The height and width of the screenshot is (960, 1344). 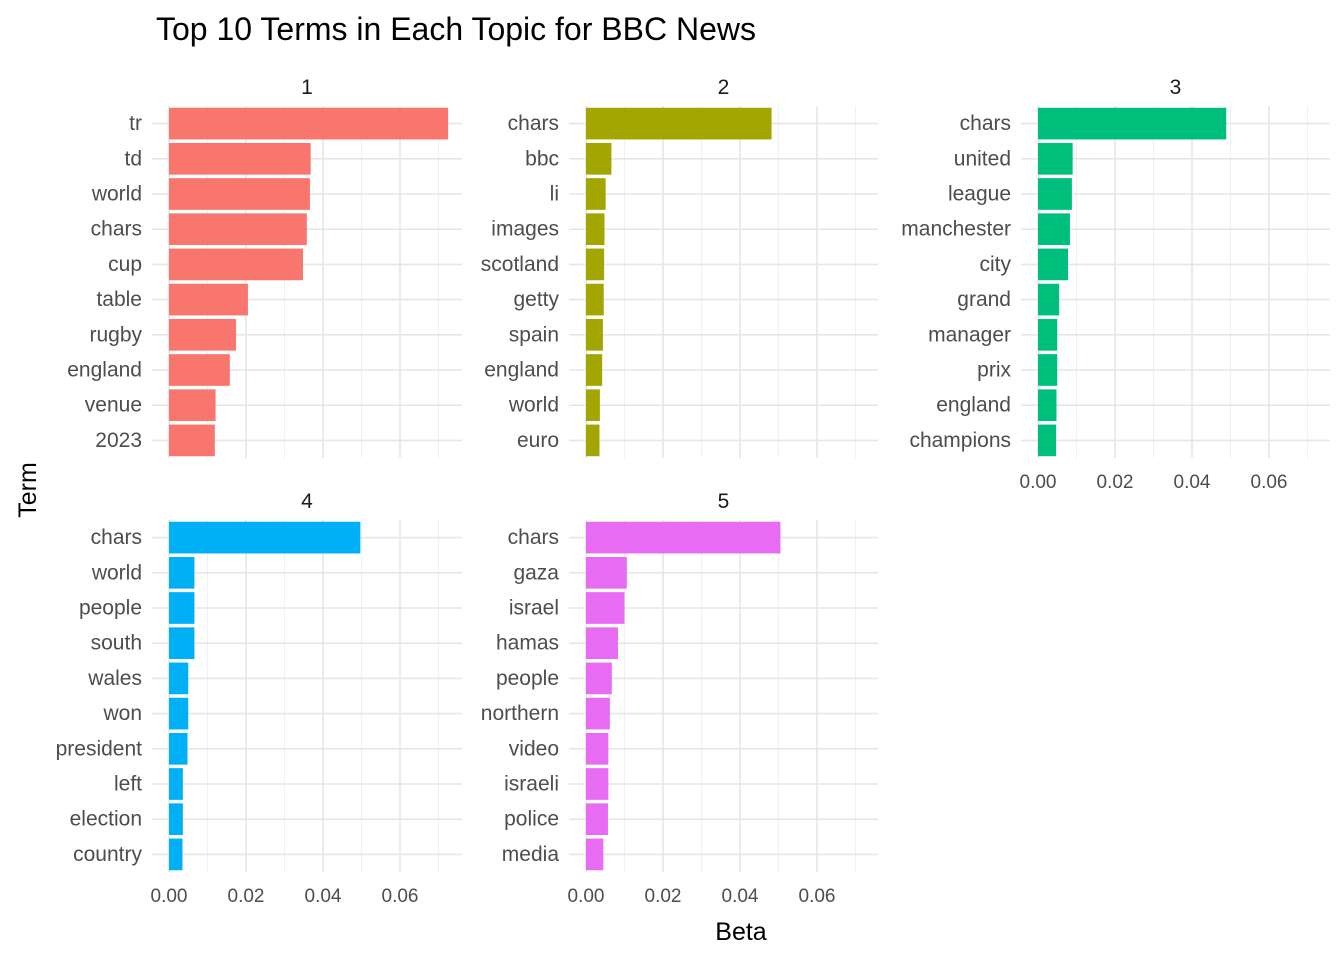 I want to click on term-label: city, so click(x=996, y=264).